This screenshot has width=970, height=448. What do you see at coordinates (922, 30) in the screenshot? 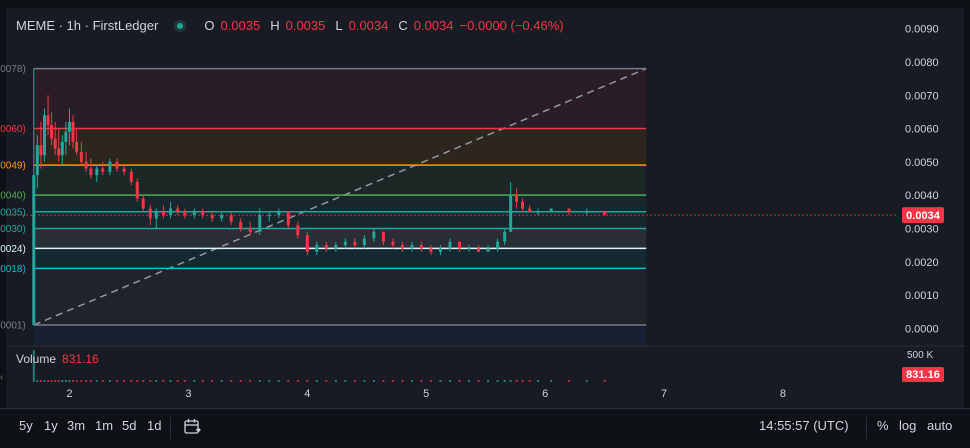
I see `y-tick-label: 0.0090` at bounding box center [922, 30].